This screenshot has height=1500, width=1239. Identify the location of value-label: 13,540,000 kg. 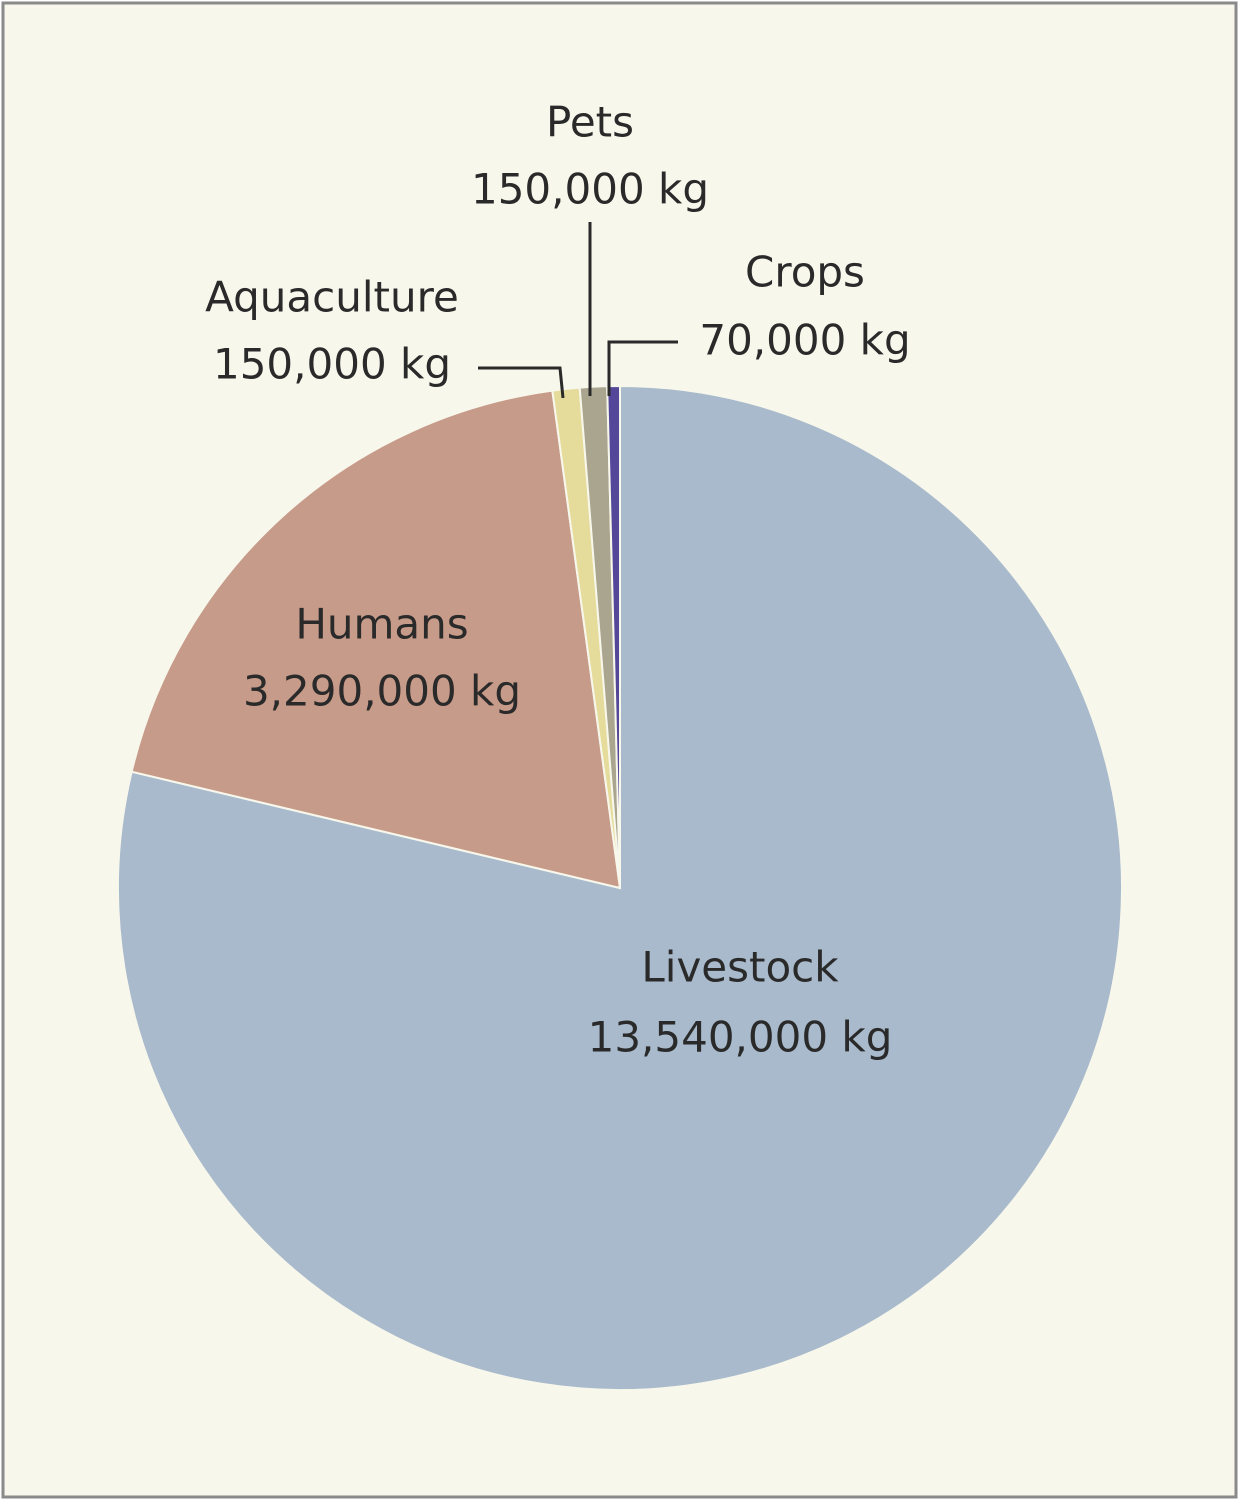
(740, 1037).